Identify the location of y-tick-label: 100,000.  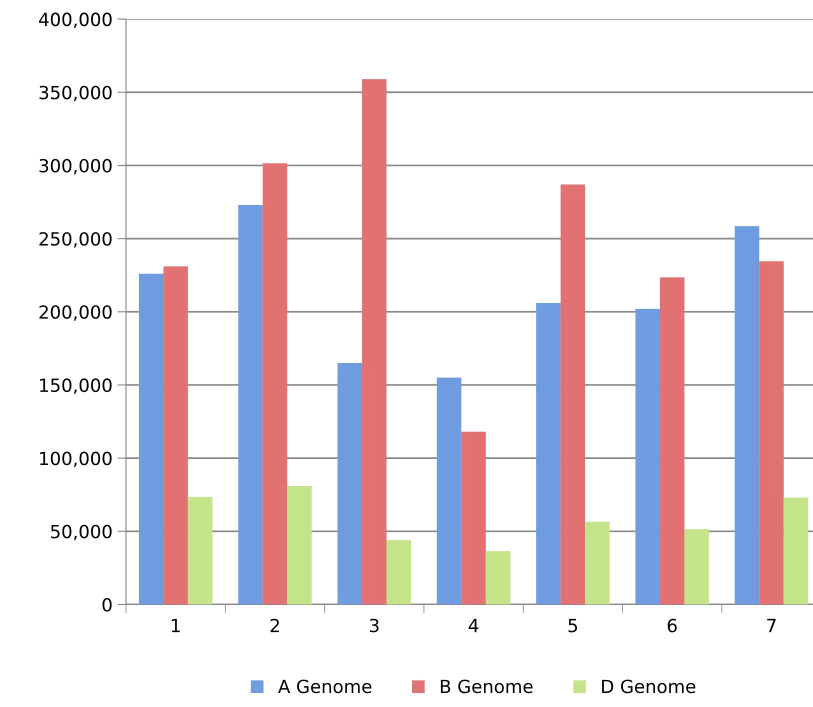
(76, 460).